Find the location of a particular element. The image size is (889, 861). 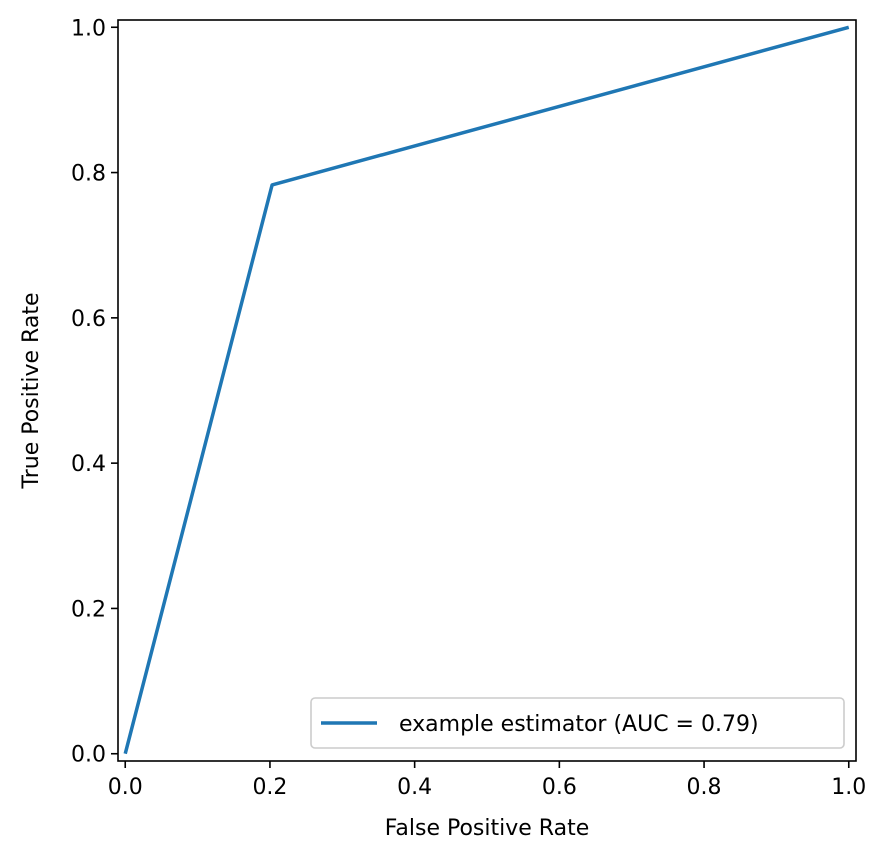

legend-box is located at coordinates (577, 723).